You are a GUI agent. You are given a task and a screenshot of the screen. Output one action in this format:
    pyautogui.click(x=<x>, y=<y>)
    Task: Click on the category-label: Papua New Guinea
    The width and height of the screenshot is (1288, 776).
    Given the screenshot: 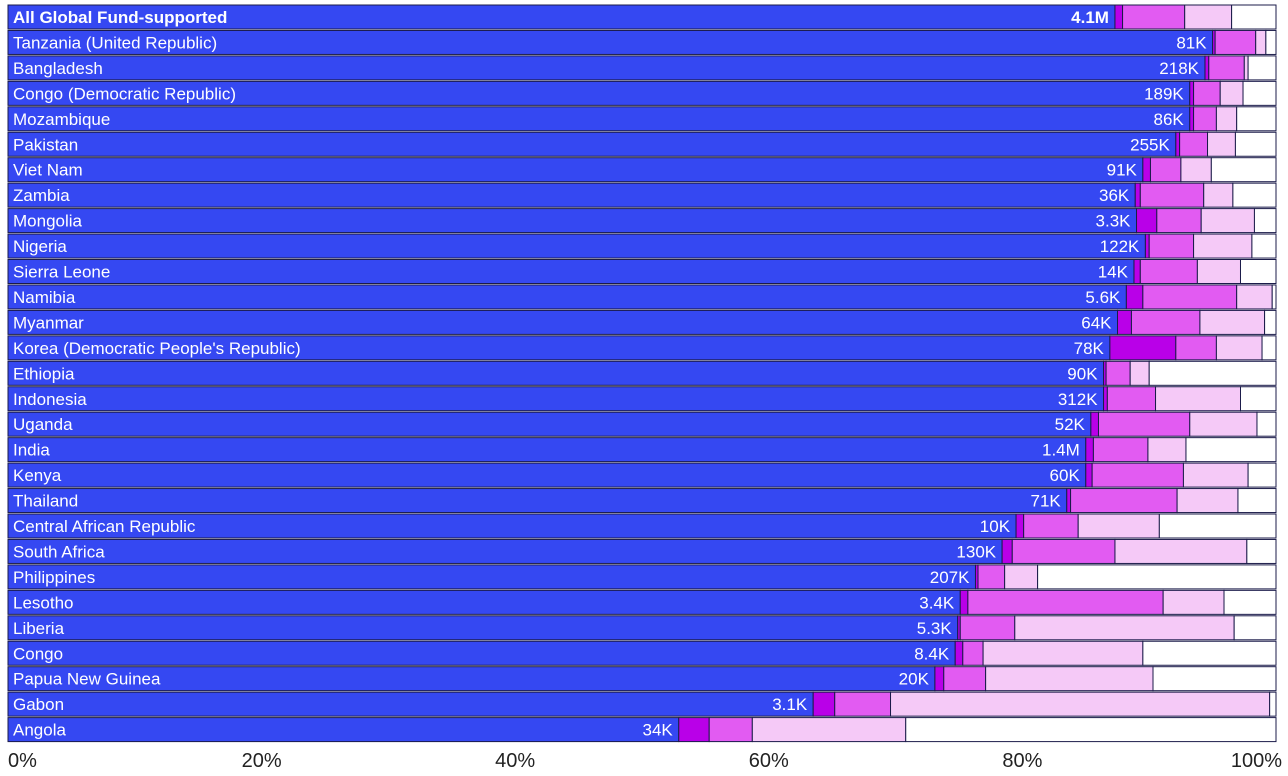 What is the action you would take?
    pyautogui.click(x=87, y=679)
    